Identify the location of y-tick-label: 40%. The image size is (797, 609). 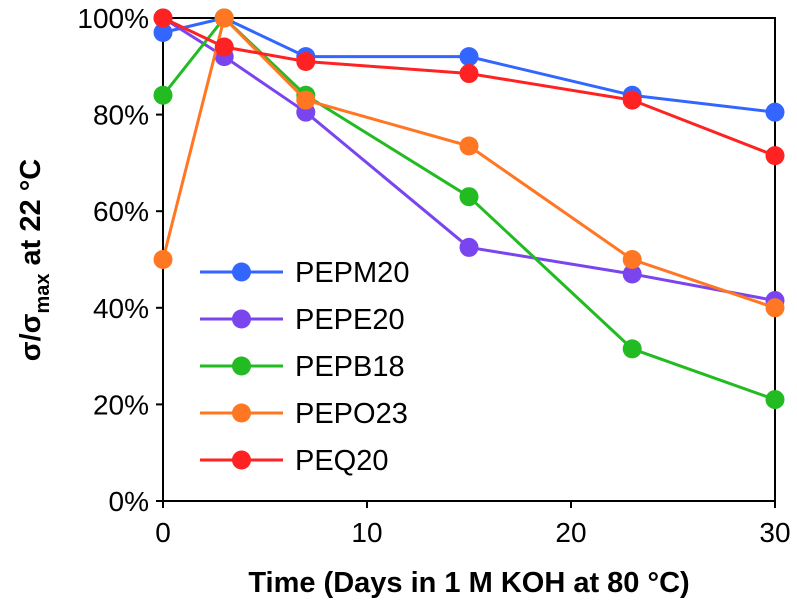
(121, 308).